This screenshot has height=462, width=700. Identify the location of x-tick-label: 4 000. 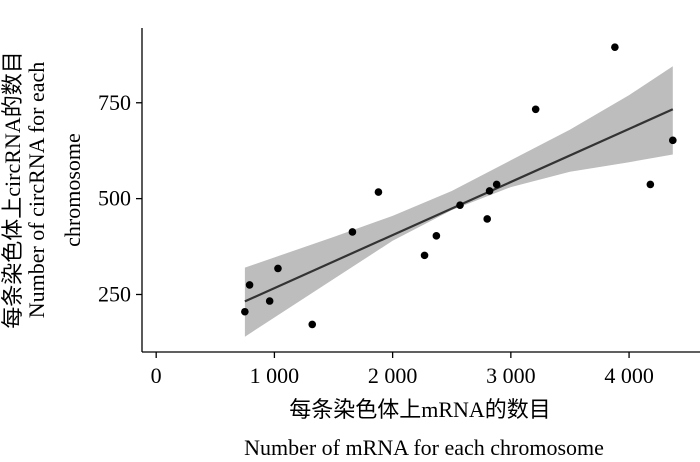
(629, 375).